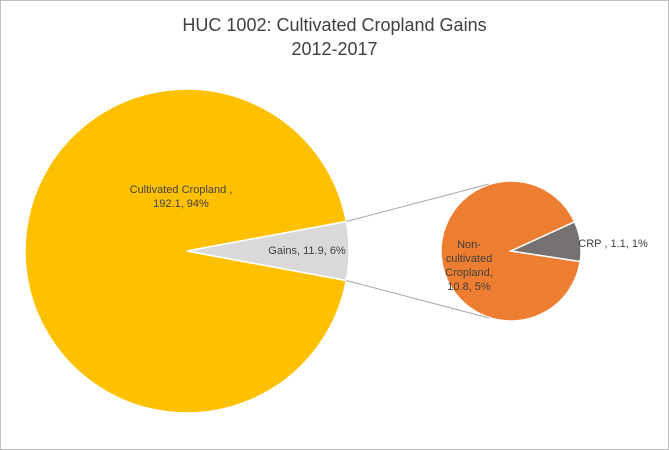  I want to click on data-label: Cultivated Cropland , 192.1, 94%, so click(181, 197).